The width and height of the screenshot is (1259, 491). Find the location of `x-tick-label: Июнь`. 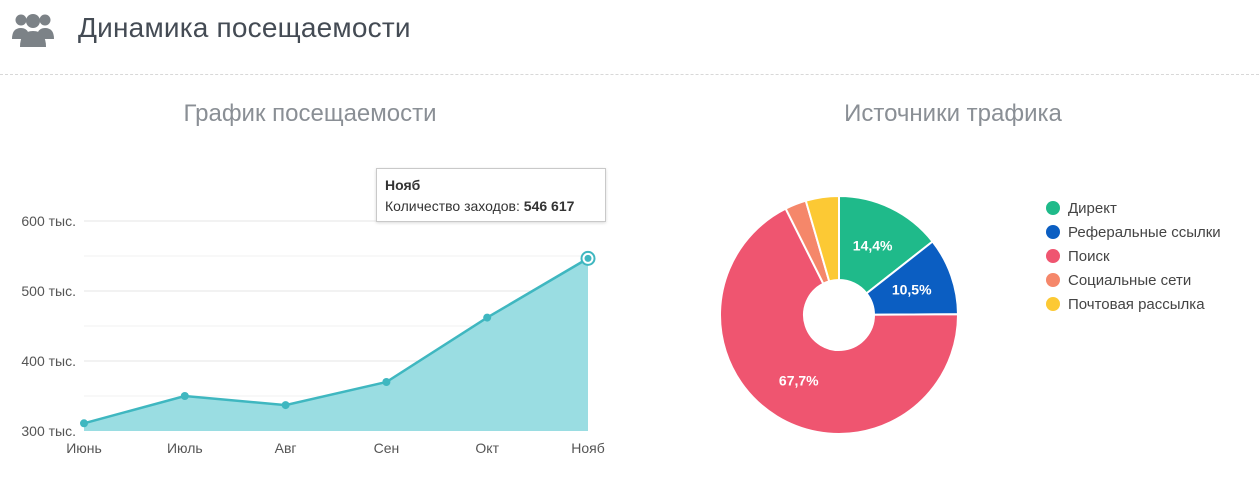

x-tick-label: Июнь is located at coordinates (84, 448).